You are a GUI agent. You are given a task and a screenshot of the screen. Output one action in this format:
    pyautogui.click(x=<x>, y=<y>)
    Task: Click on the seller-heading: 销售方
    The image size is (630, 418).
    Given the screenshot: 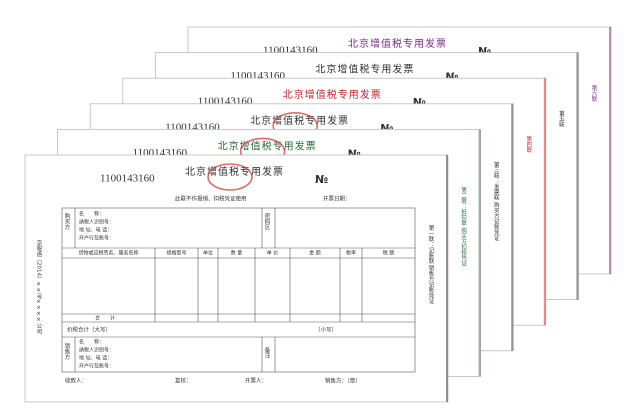 What is the action you would take?
    pyautogui.click(x=67, y=351)
    